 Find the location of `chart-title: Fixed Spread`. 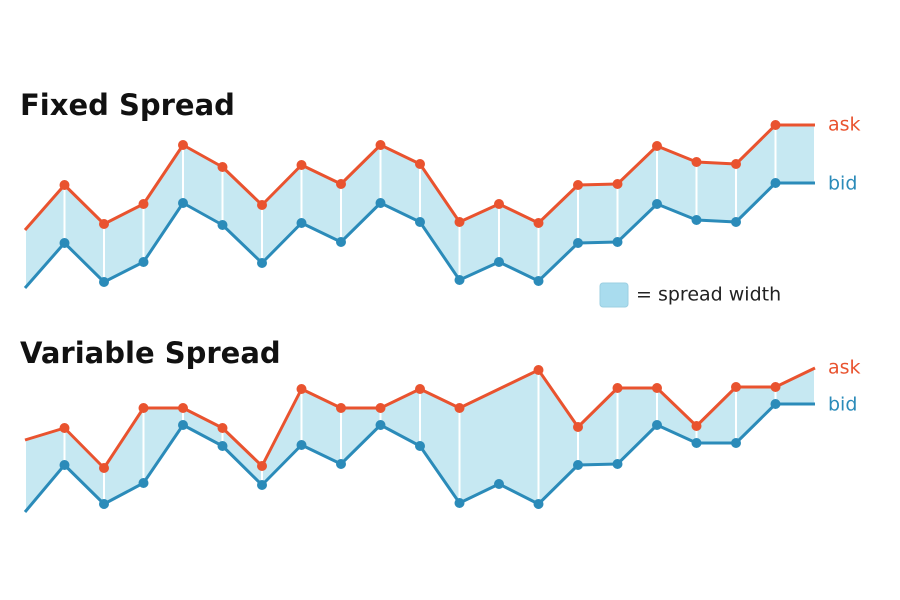

chart-title: Fixed Spread is located at coordinates (127, 105).